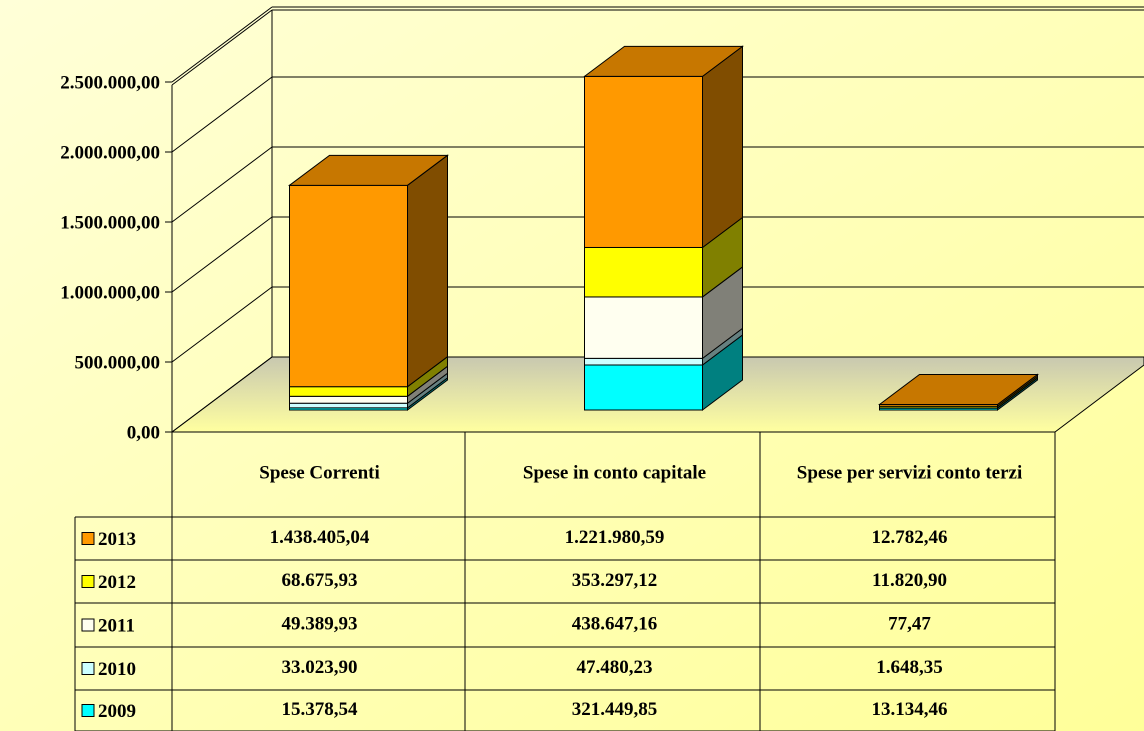 Image resolution: width=1144 pixels, height=731 pixels. Describe the element at coordinates (117, 711) in the screenshot. I see `legend-label: 2009` at that location.